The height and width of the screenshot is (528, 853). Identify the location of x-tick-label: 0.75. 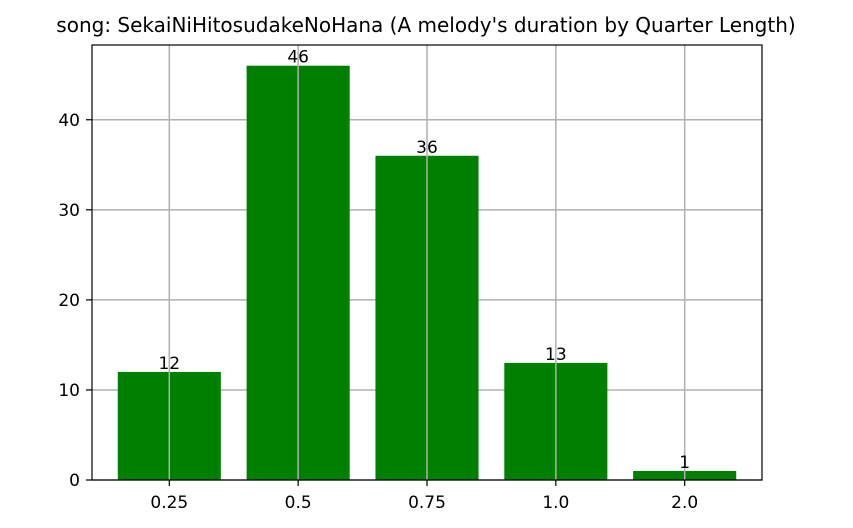
(427, 503).